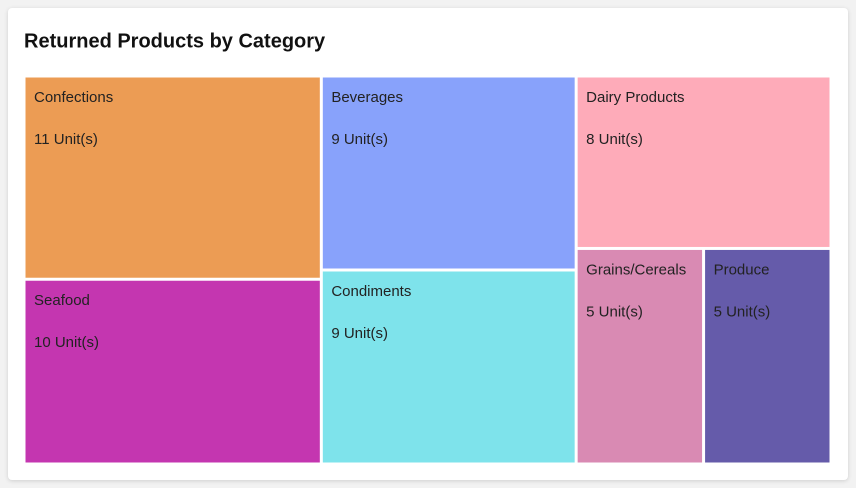 The width and height of the screenshot is (856, 488). I want to click on cell-label: Confections, so click(73, 97).